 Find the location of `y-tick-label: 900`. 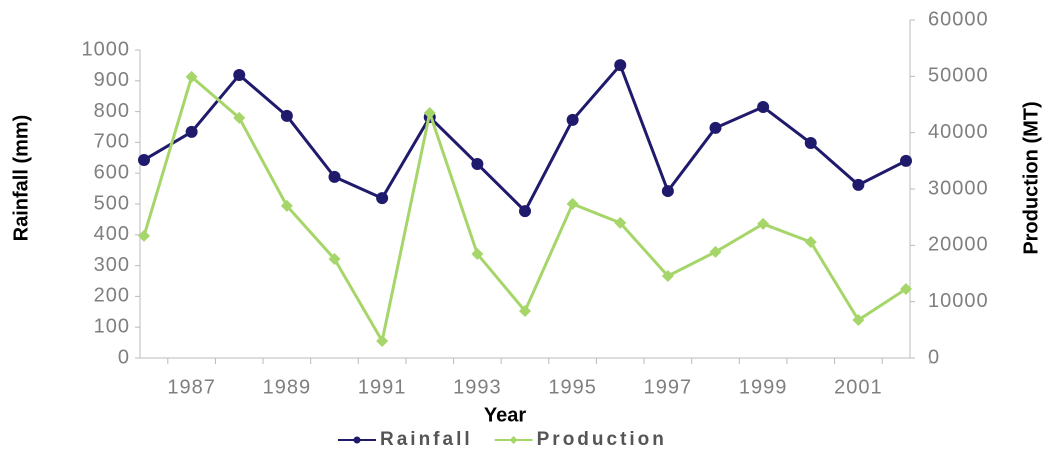

y-tick-label: 900 is located at coordinates (112, 80).